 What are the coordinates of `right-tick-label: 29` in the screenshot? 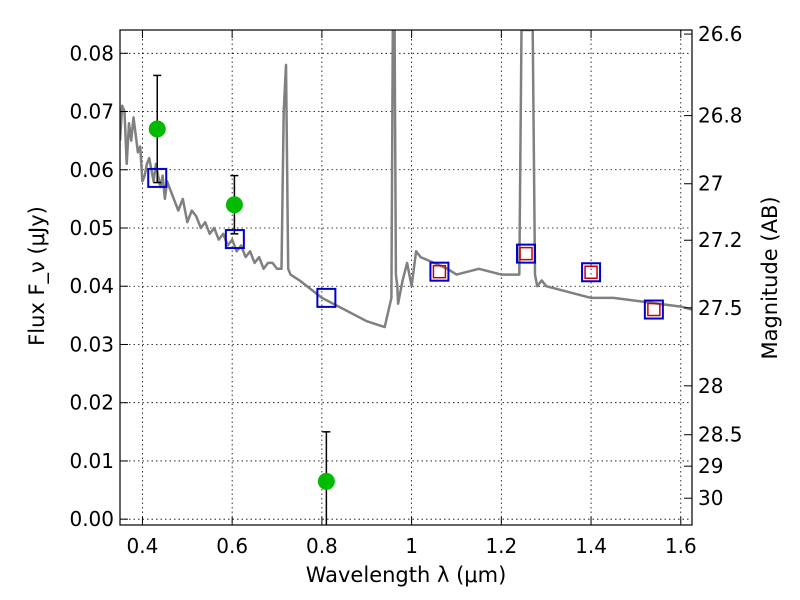 It's located at (710, 466).